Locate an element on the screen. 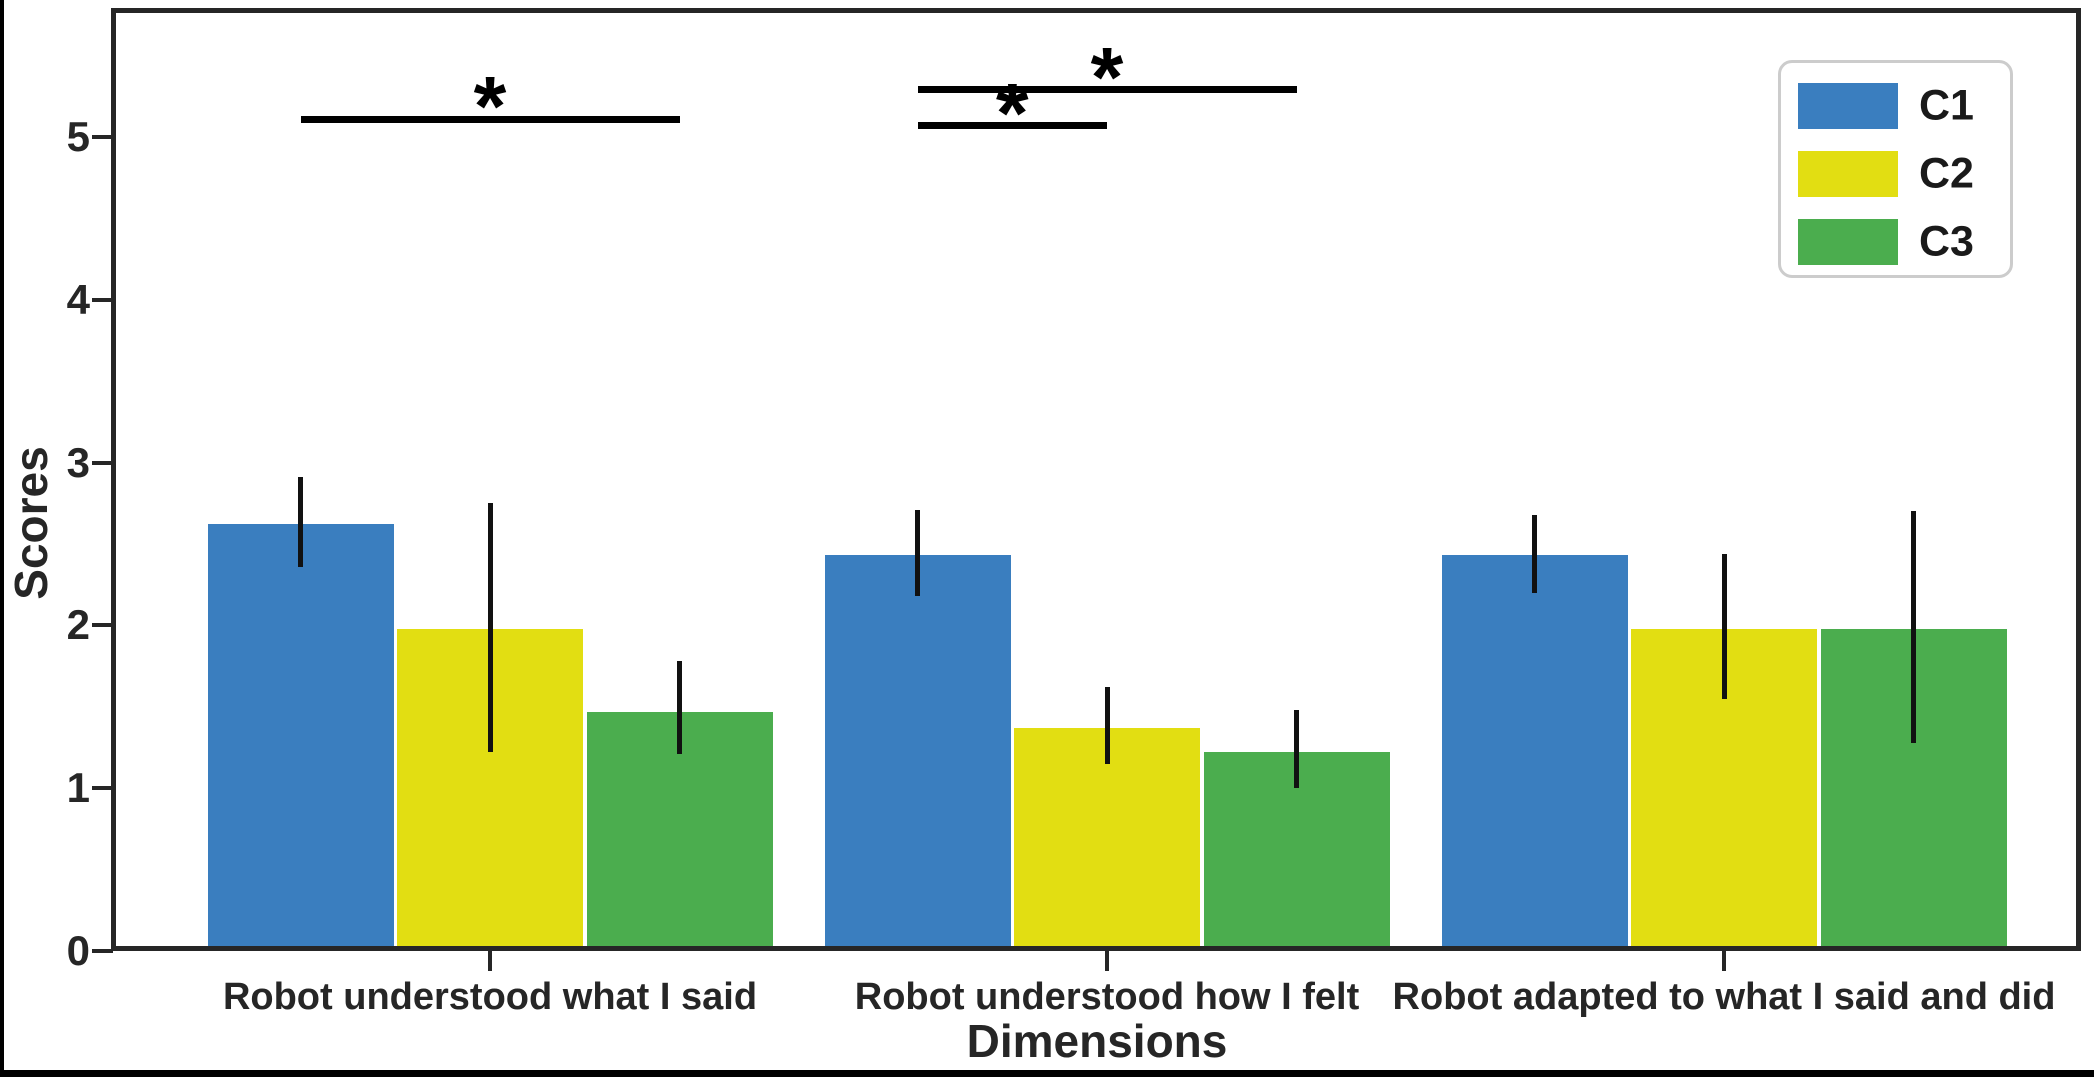 Image resolution: width=2094 pixels, height=1077 pixels. significance-star-1: * is located at coordinates (490, 106).